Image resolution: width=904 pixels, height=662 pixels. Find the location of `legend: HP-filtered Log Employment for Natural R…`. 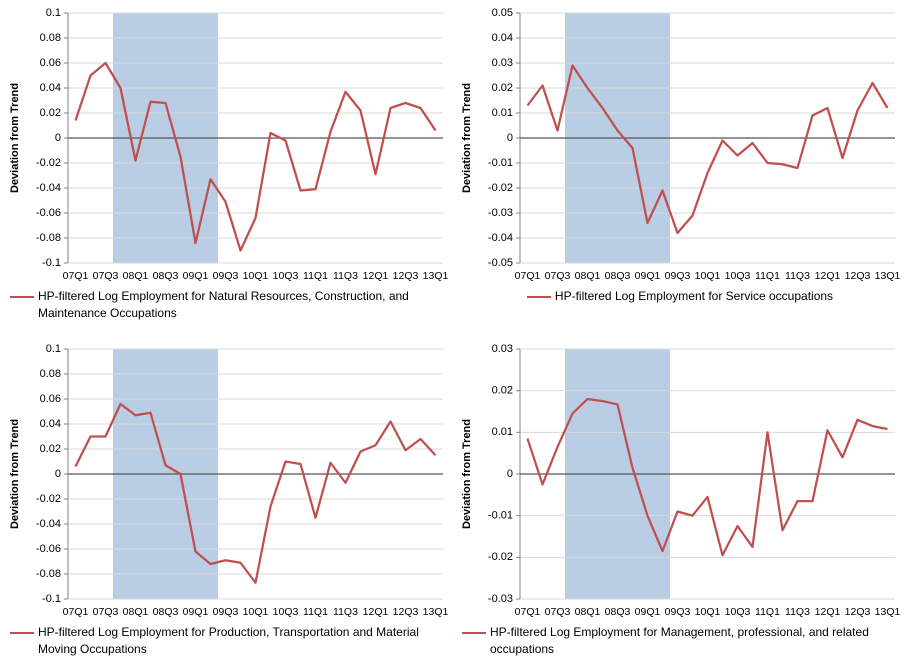

legend: HP-filtered Log Employment for Natural R… is located at coordinates (228, 305).